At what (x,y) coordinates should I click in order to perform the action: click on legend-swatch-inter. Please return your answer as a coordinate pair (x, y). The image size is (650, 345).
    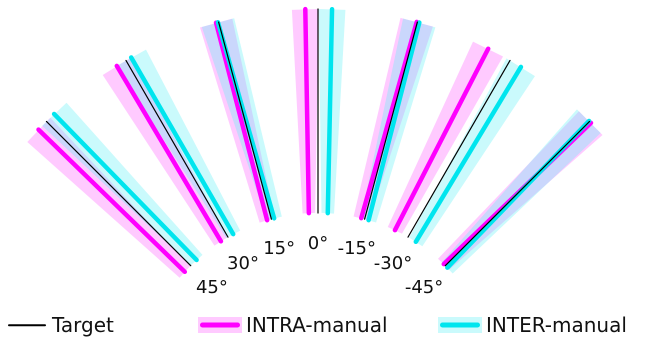
    Looking at the image, I should click on (460, 325).